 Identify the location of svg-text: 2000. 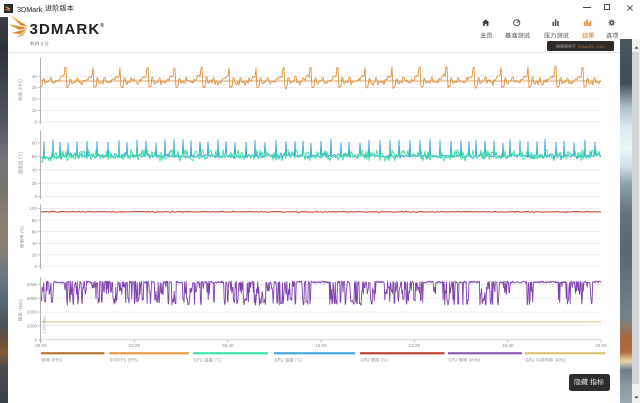
(32, 312).